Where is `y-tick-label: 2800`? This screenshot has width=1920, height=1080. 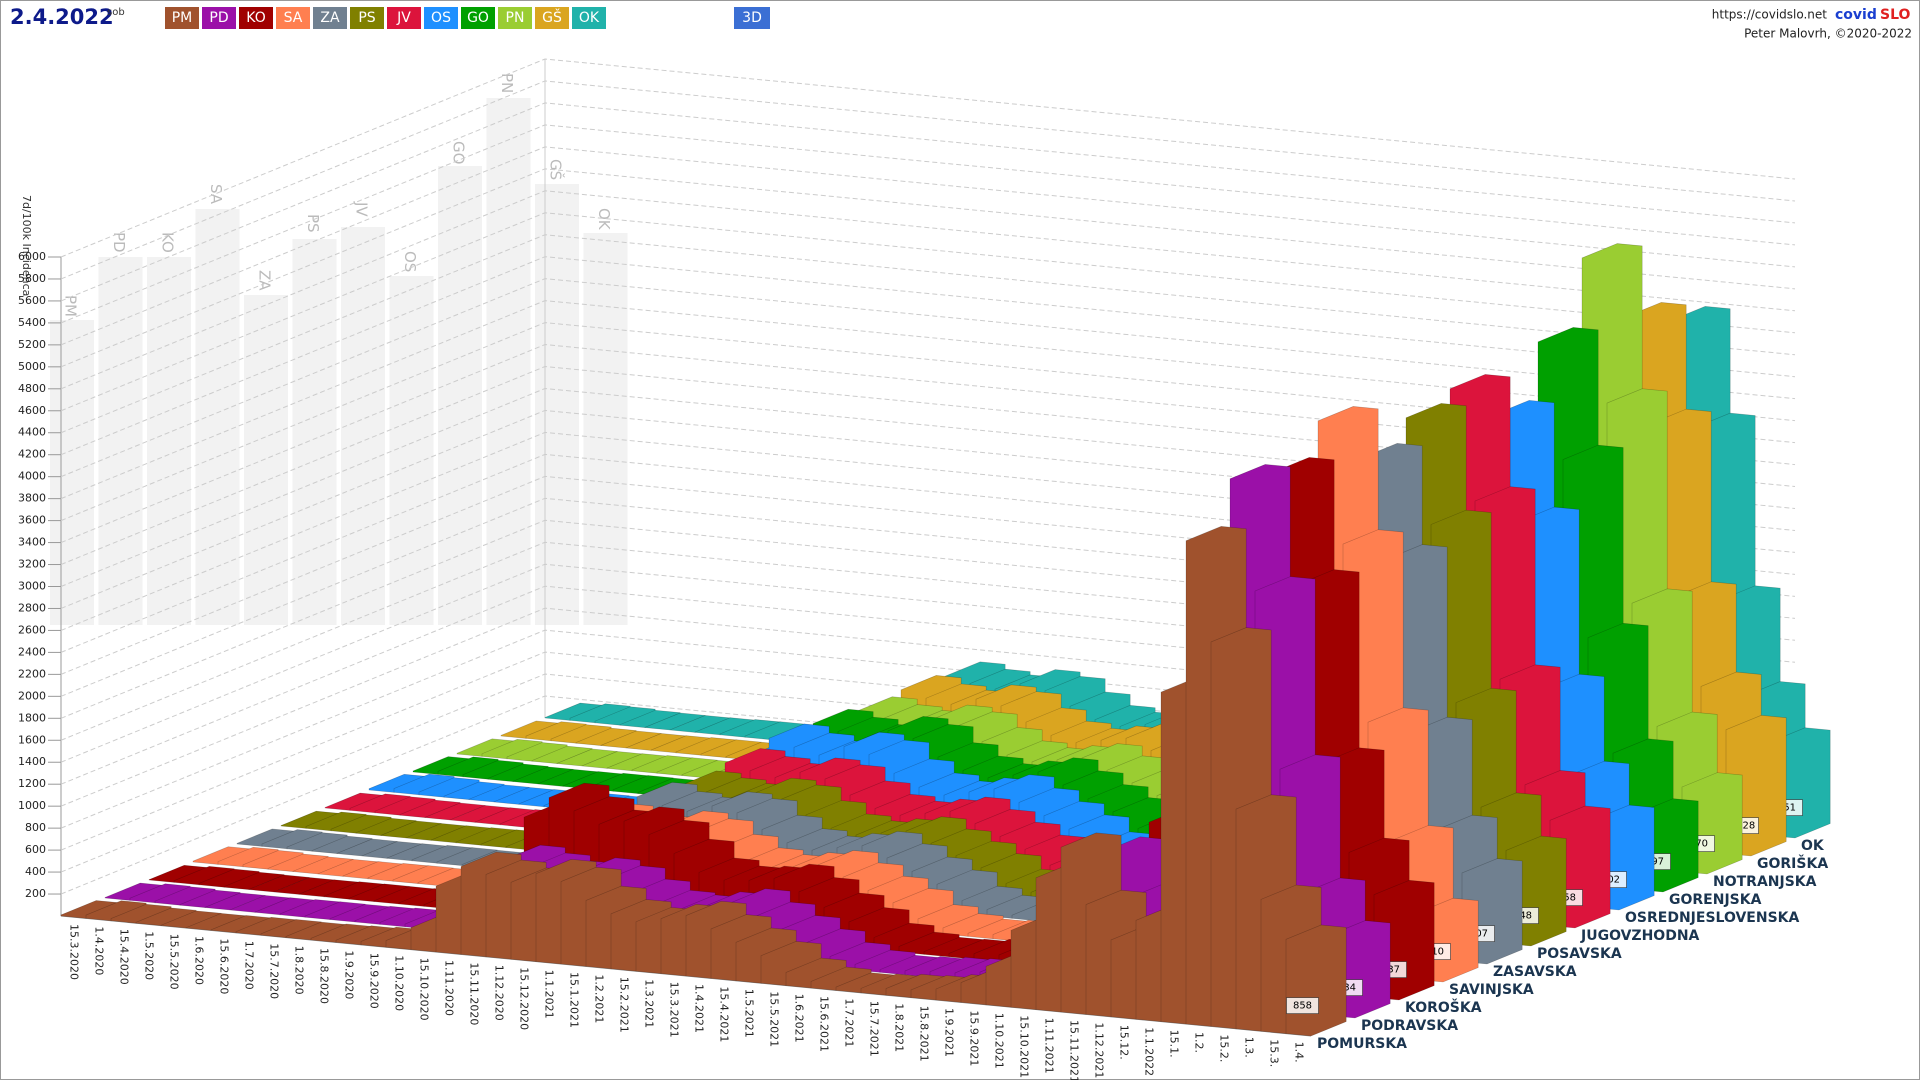
y-tick-label: 2800 is located at coordinates (32, 607).